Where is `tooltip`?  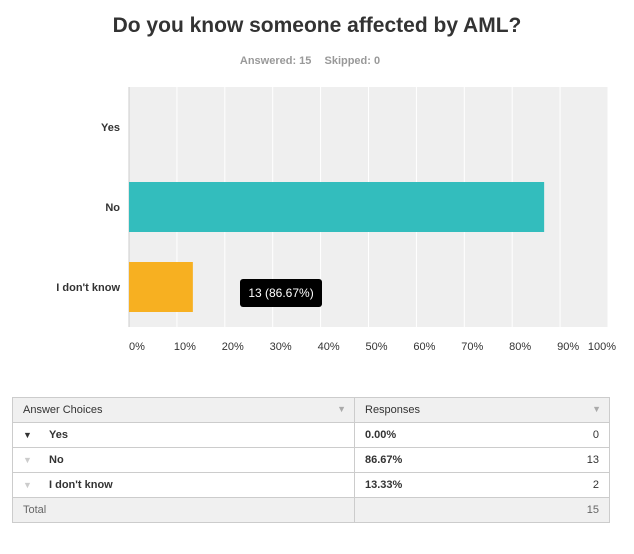 tooltip is located at coordinates (281, 293).